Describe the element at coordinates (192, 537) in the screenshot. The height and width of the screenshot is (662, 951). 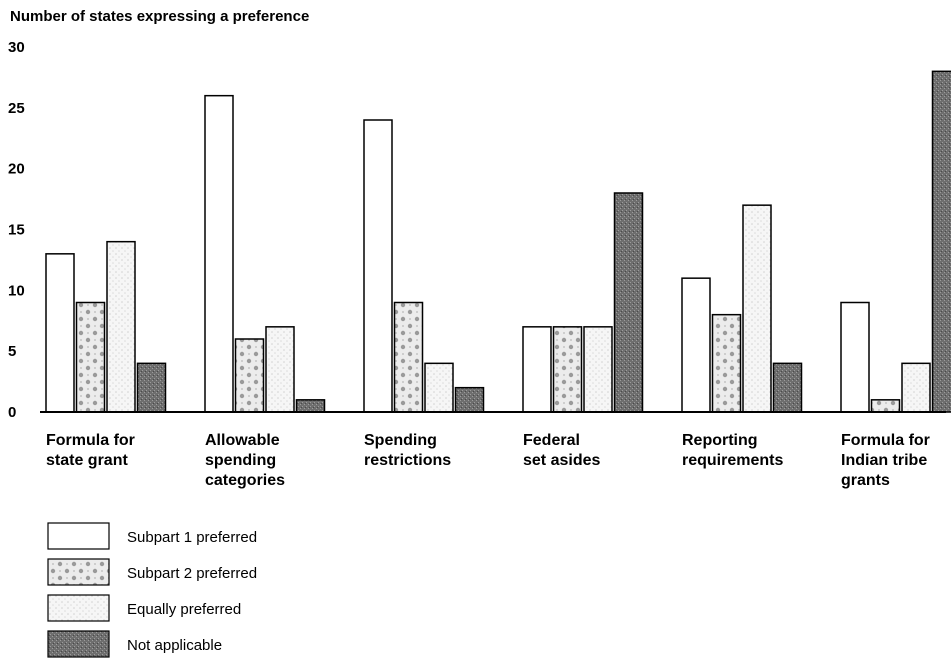
I see `legend-label: Subpart 1 preferred` at that location.